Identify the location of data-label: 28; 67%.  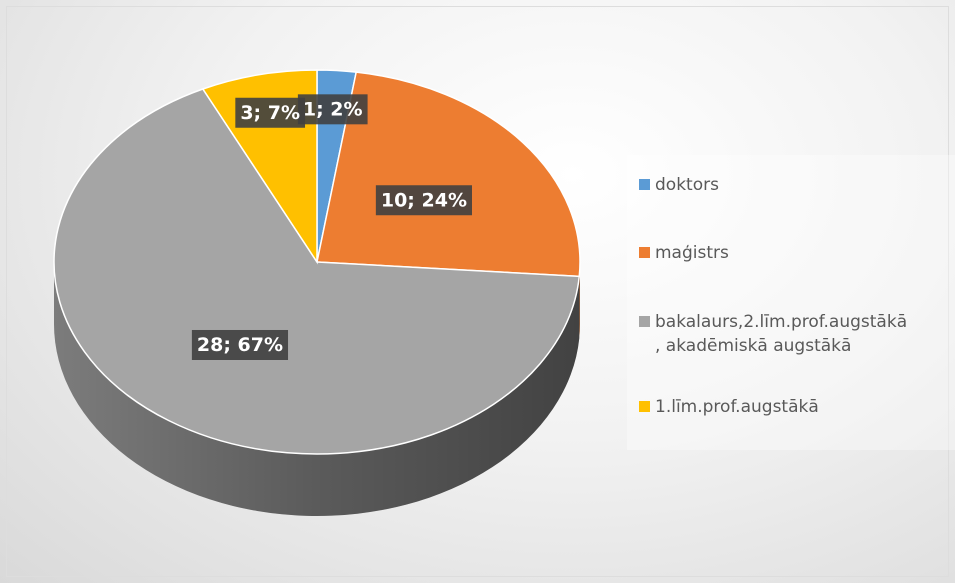
(240, 344).